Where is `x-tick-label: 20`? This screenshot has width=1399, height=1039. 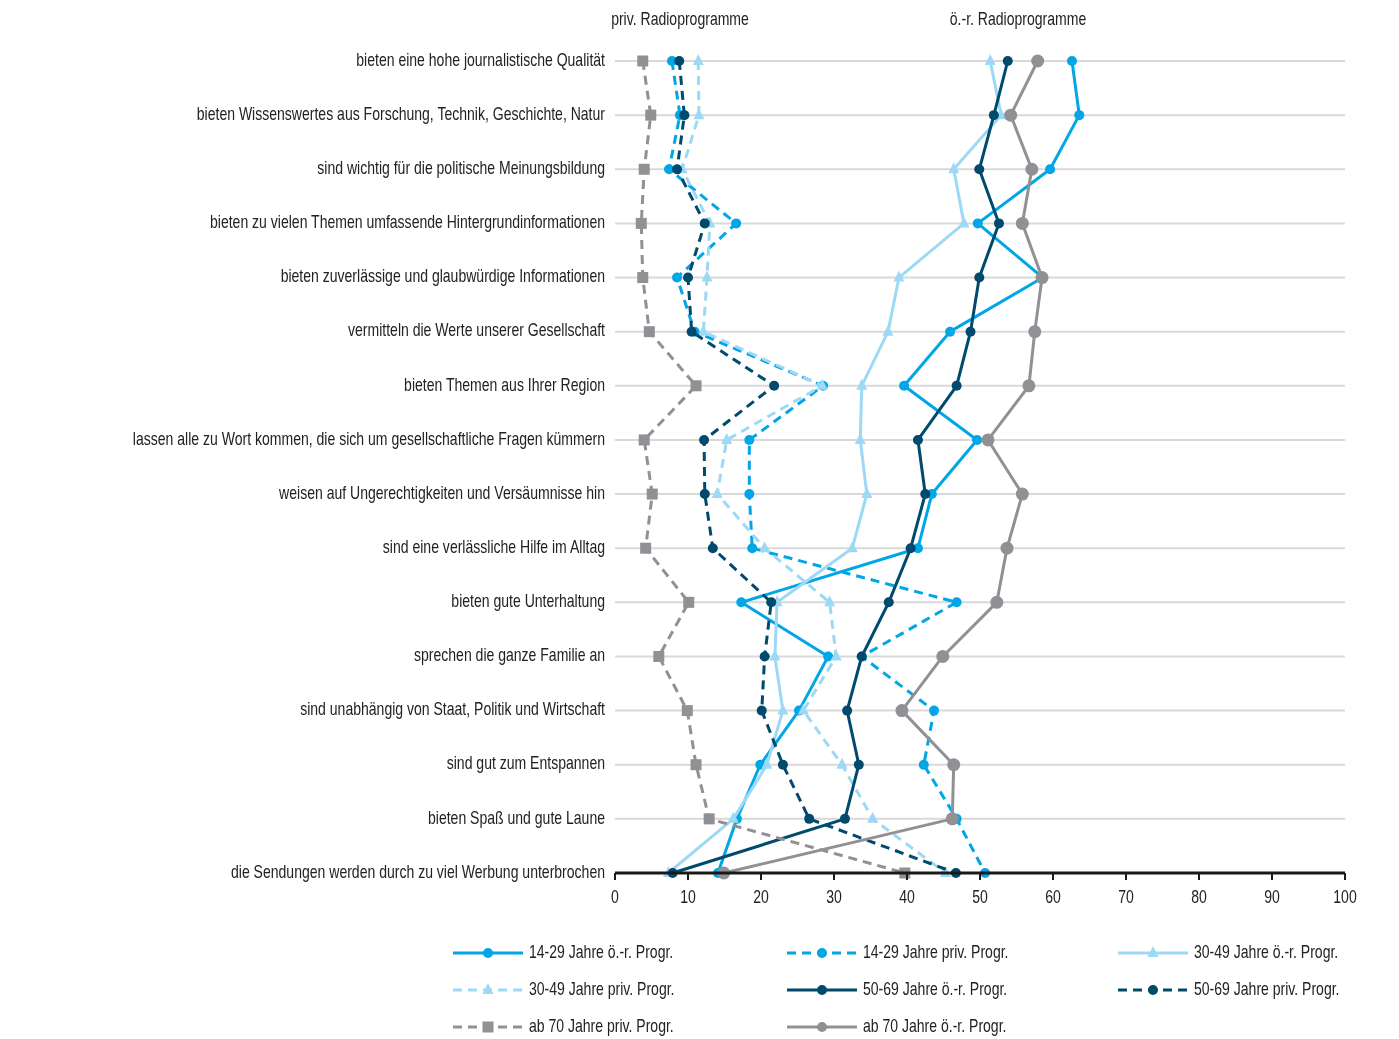
x-tick-label: 20 is located at coordinates (761, 896).